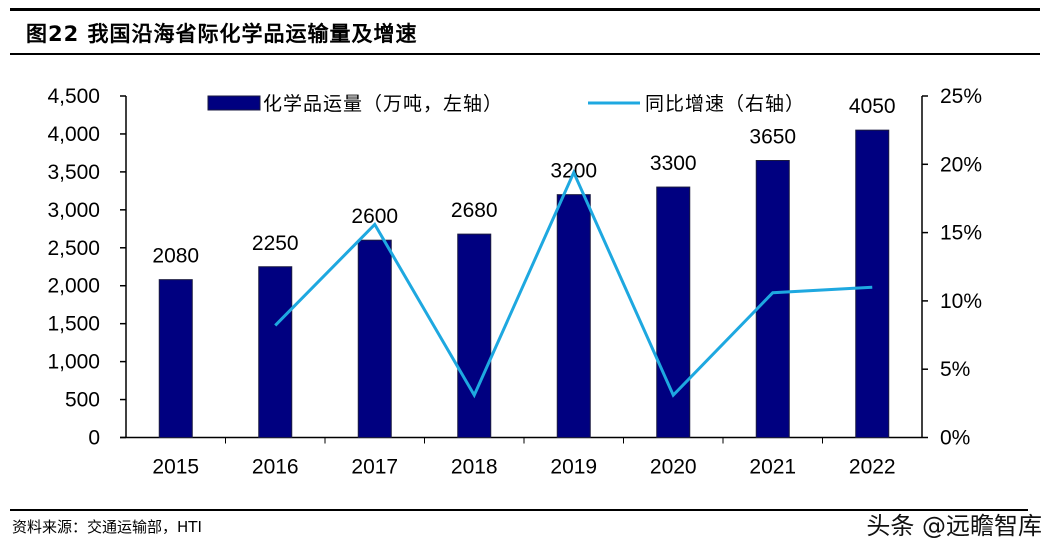  I want to click on x-tick-label: 2022, so click(872, 467).